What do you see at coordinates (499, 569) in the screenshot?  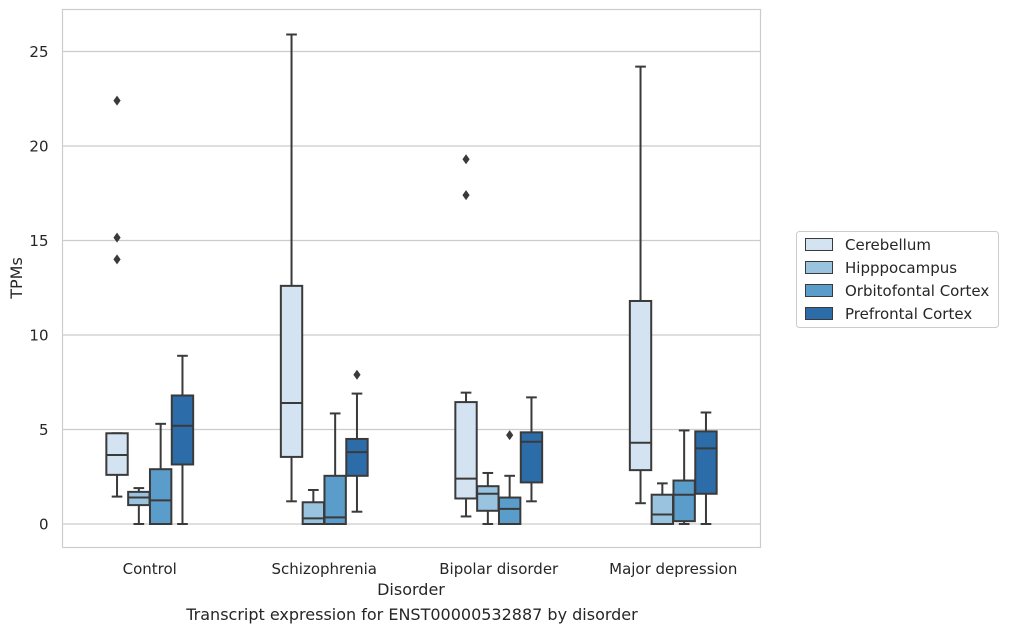 I see `x-tick-label: Bipolar disorder` at bounding box center [499, 569].